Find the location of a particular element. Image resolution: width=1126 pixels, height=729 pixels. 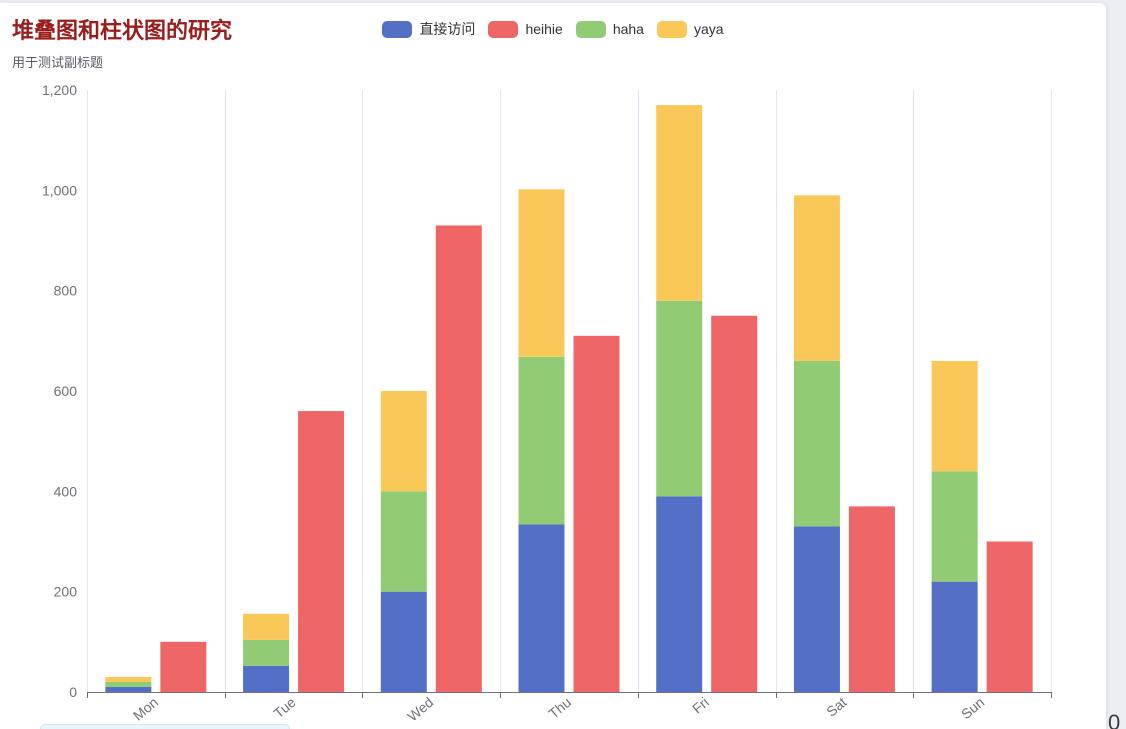

x-tick-label-thu: Thu is located at coordinates (559, 708).